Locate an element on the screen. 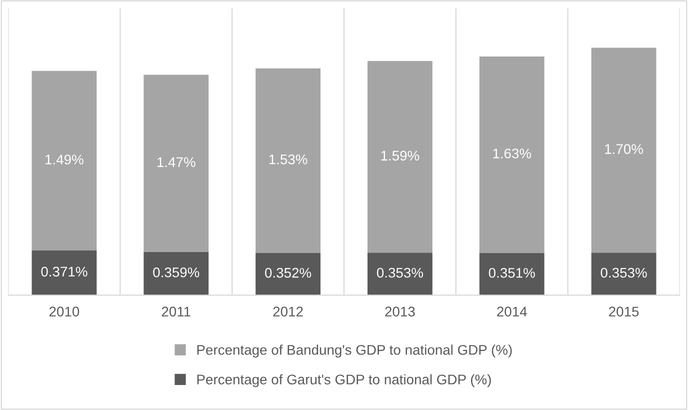  x-tick-label: 2010 is located at coordinates (64, 311).